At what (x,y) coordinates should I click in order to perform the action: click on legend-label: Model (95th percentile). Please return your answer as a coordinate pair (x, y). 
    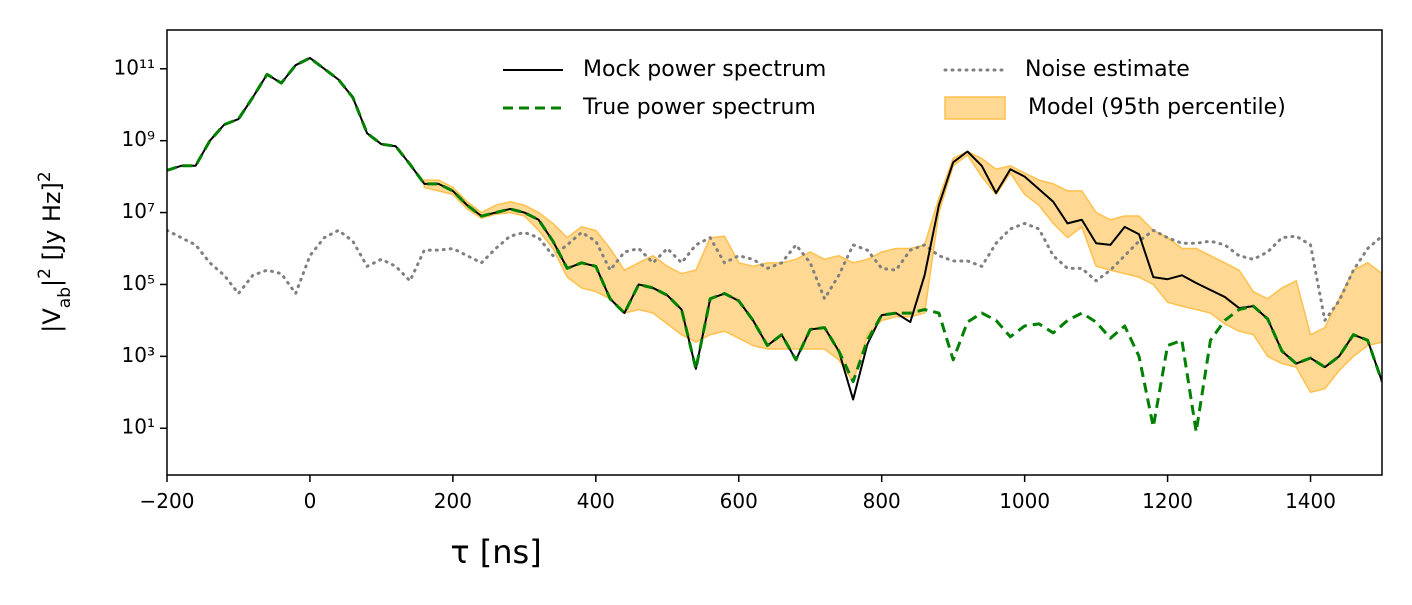
    Looking at the image, I should click on (1157, 107).